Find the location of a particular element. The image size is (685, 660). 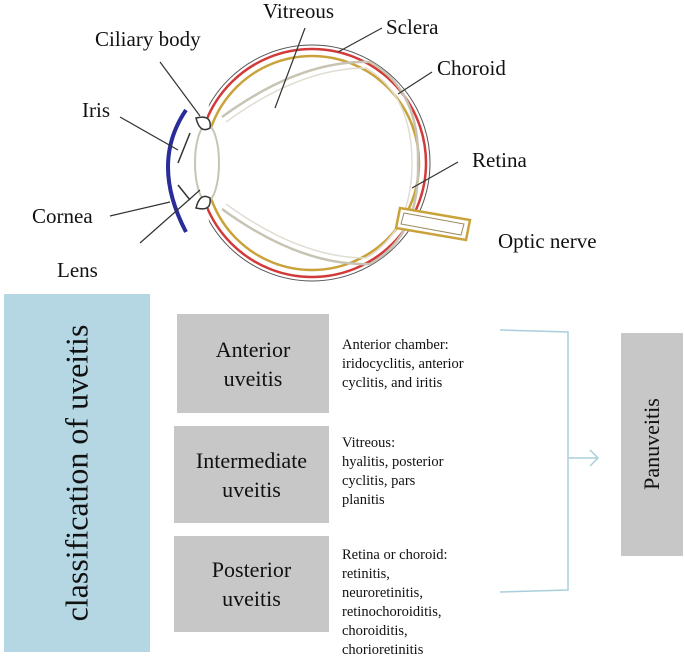

label-choroid: Choroid is located at coordinates (471, 68).